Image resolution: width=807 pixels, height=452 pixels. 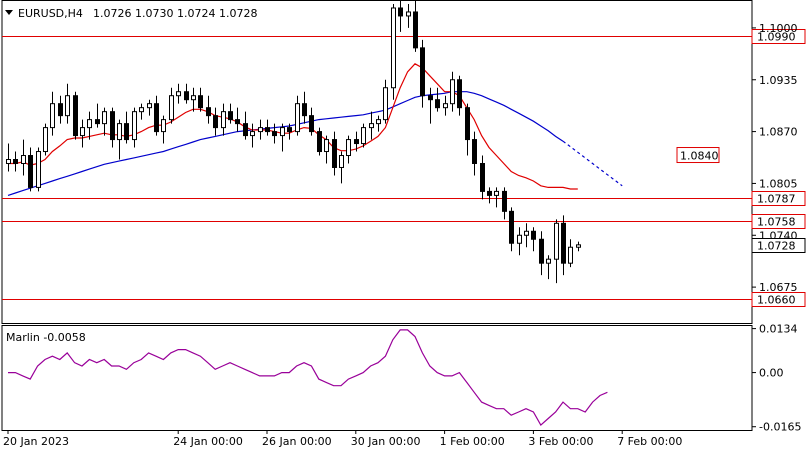 What do you see at coordinates (208, 441) in the screenshot?
I see `time-tick-label: 24 Jan 00:00` at bounding box center [208, 441].